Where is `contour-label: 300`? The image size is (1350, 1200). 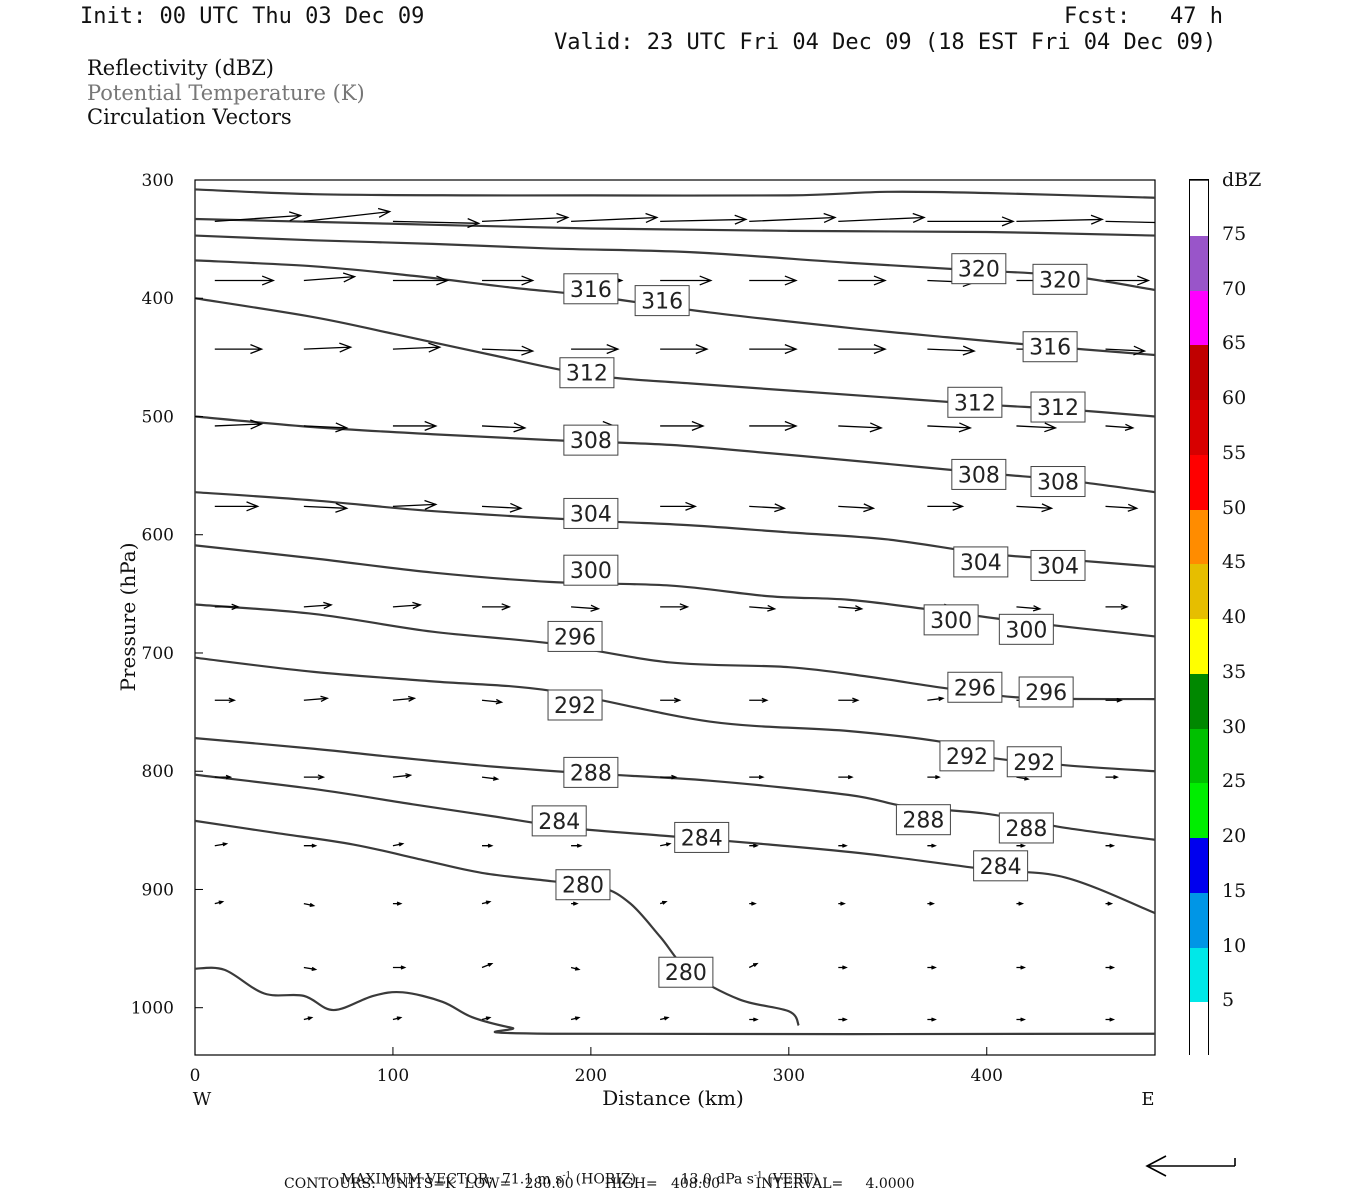 contour-label: 300 is located at coordinates (591, 571).